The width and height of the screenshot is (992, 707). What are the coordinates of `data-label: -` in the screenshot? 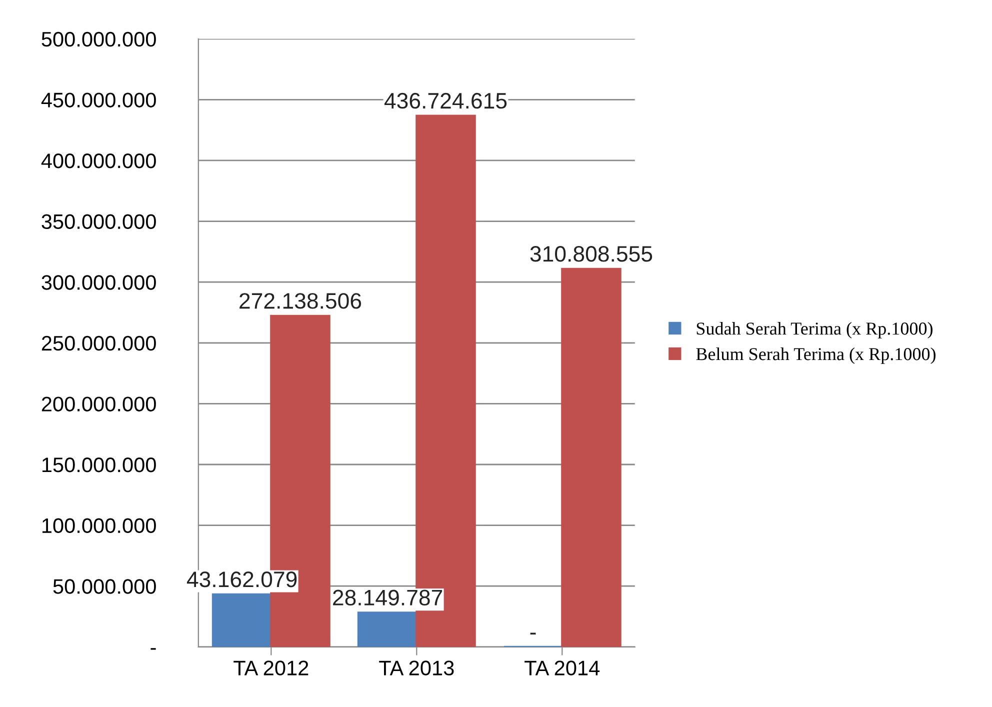 It's located at (533, 633).